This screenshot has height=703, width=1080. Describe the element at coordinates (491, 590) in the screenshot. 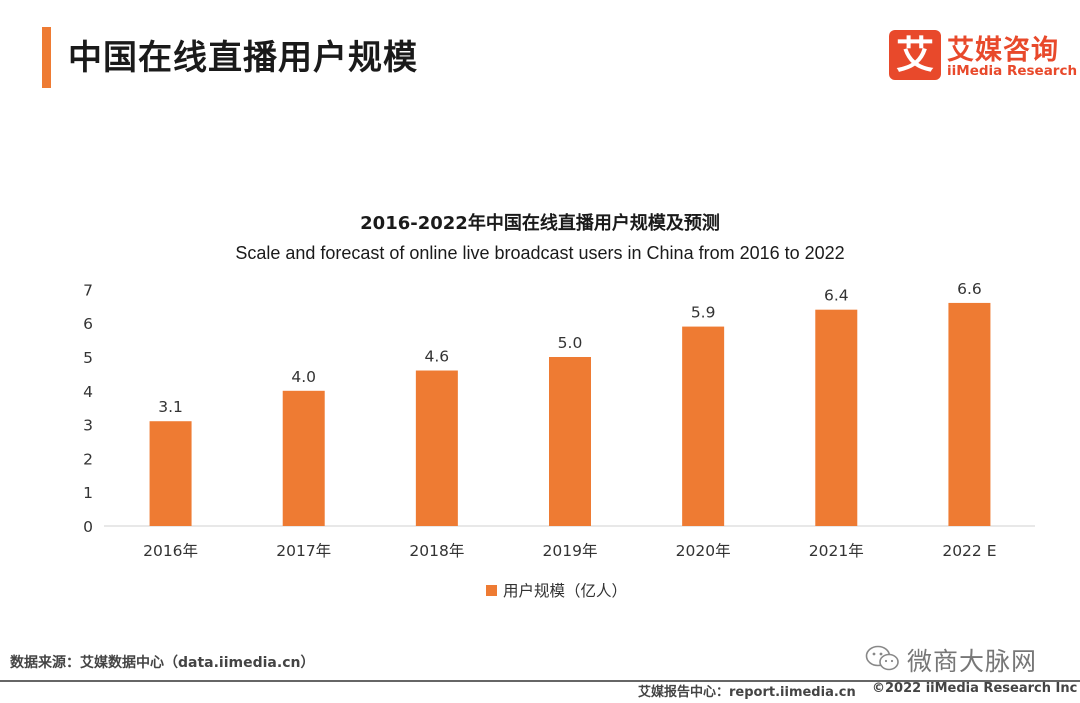

I see `legend-swatch` at that location.